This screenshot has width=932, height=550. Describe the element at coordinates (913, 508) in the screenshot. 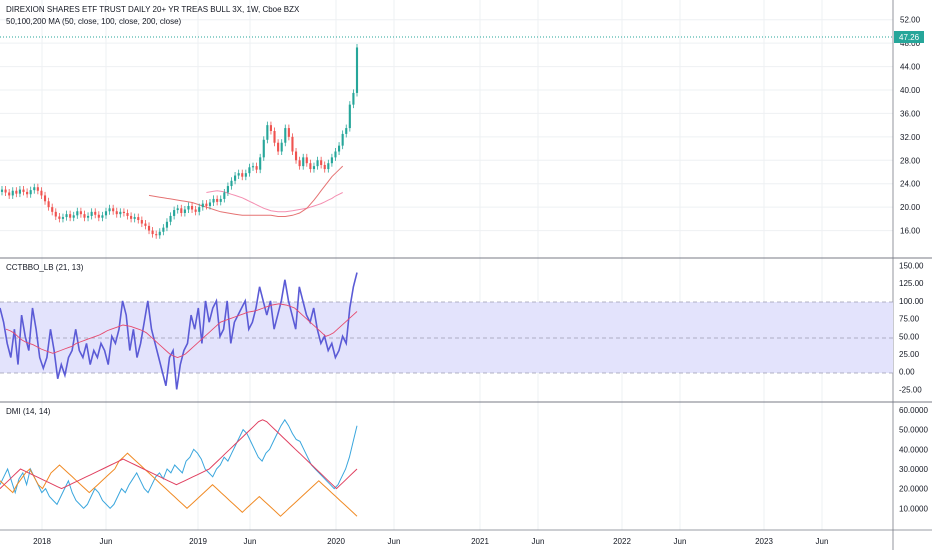

I see `dmi-tick-label: 10.0000` at that location.